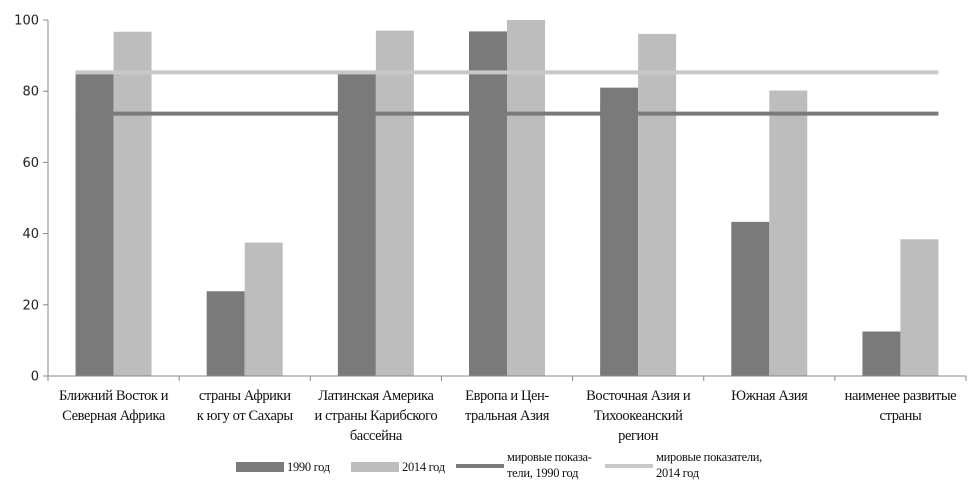 The height and width of the screenshot is (494, 974). I want to click on legend-1990-label: 1990 год, so click(309, 467).